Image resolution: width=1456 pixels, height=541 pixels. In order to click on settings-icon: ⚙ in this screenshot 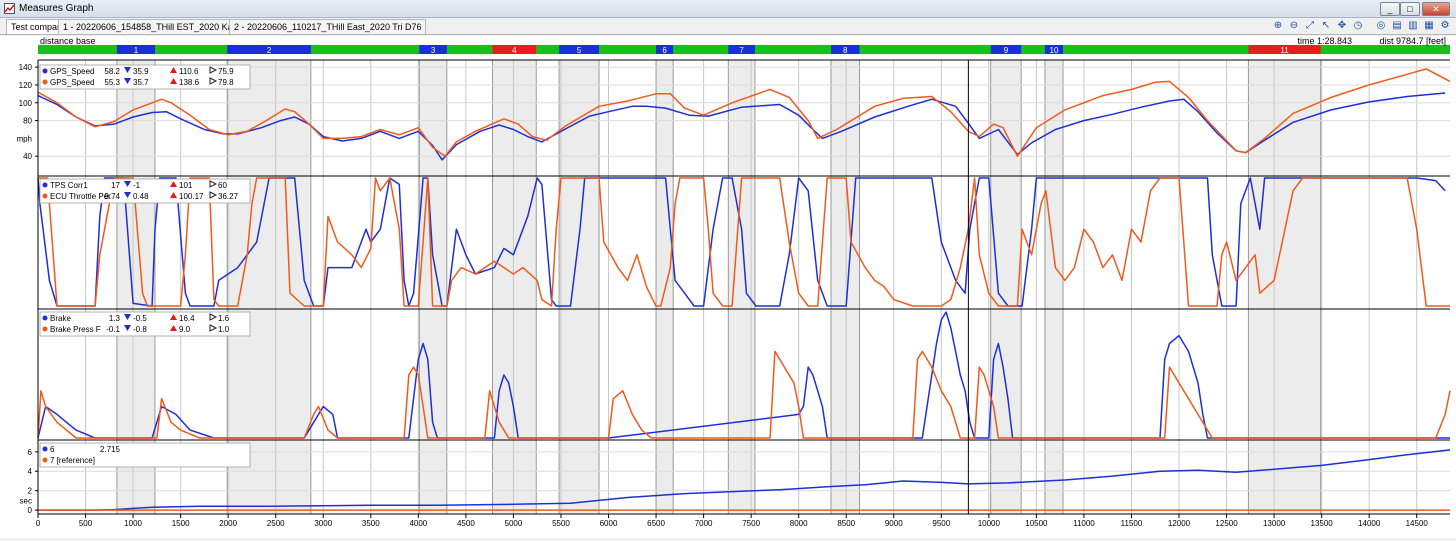, I will do `click(1445, 25)`.